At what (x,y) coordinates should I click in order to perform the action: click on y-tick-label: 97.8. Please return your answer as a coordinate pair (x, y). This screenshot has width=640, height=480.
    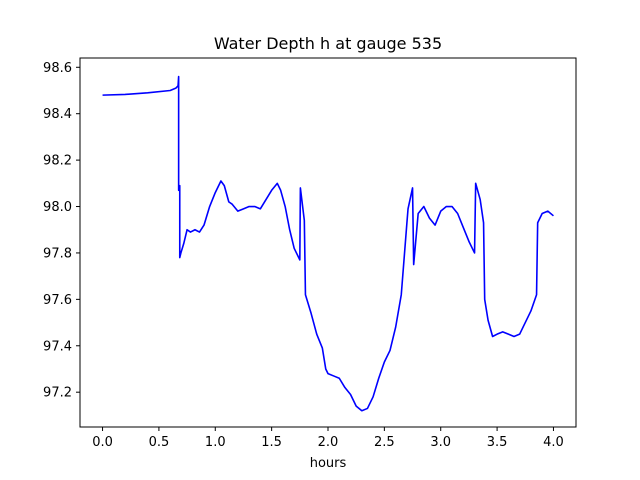
    Looking at the image, I should click on (57, 253).